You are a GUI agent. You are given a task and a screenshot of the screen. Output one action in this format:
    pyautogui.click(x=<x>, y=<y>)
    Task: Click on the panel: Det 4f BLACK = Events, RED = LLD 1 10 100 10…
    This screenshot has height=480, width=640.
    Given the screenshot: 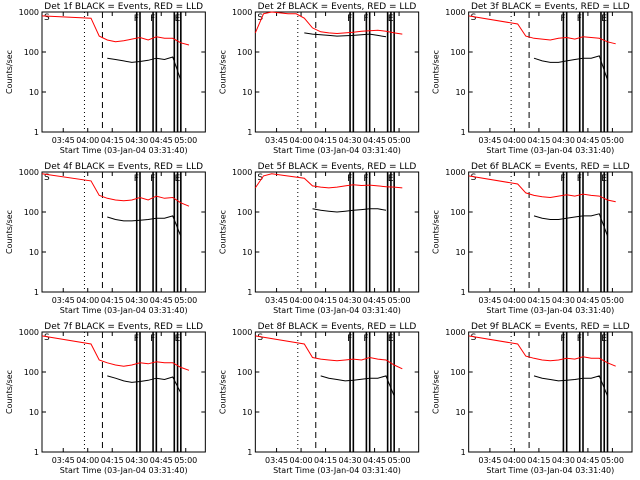 What is the action you would take?
    pyautogui.click(x=105, y=238)
    